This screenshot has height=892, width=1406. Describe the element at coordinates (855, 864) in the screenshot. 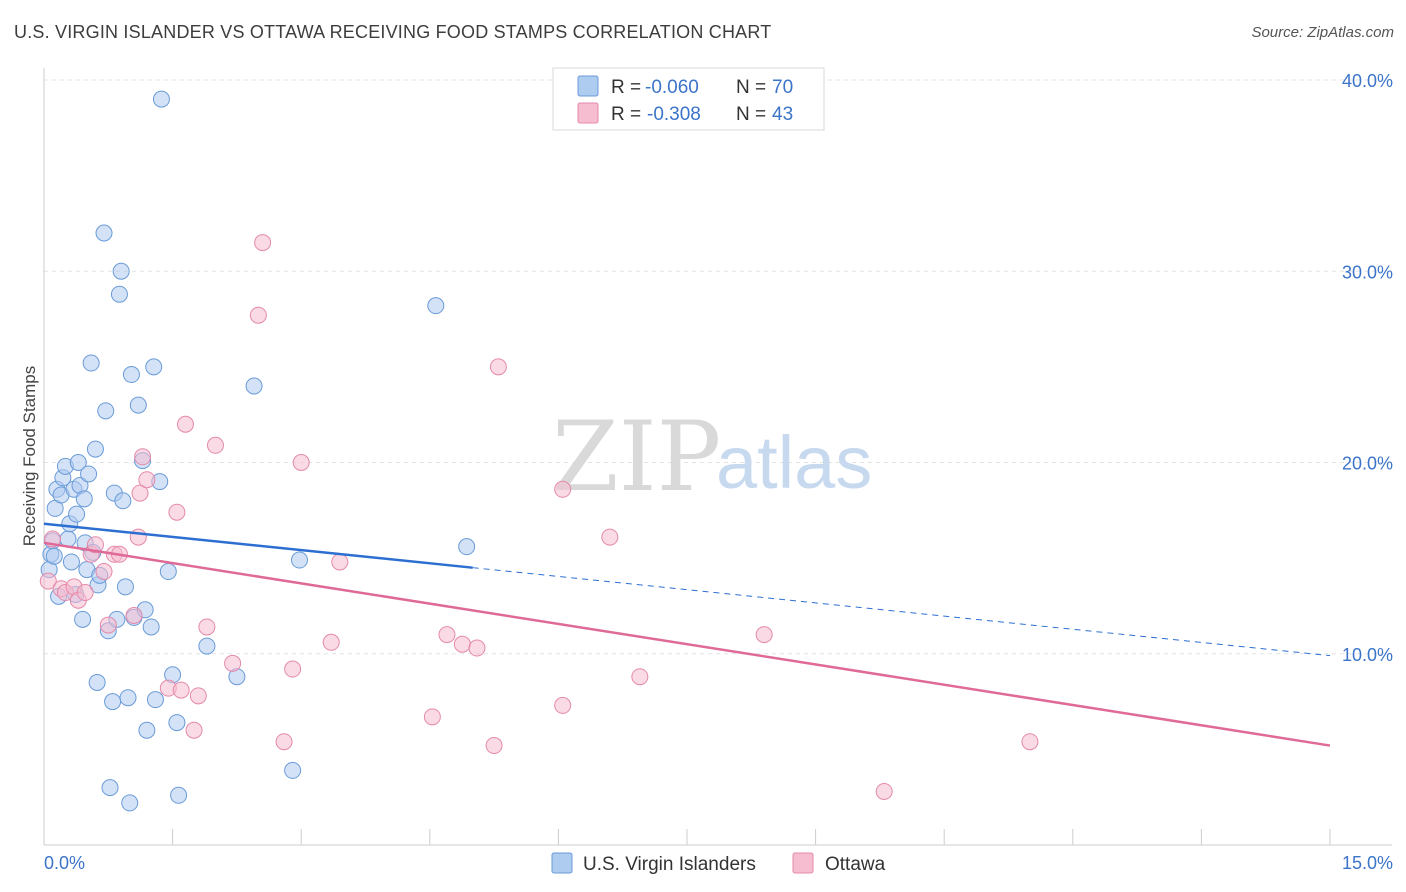

I see `series-label-pink: Ottawa` at that location.